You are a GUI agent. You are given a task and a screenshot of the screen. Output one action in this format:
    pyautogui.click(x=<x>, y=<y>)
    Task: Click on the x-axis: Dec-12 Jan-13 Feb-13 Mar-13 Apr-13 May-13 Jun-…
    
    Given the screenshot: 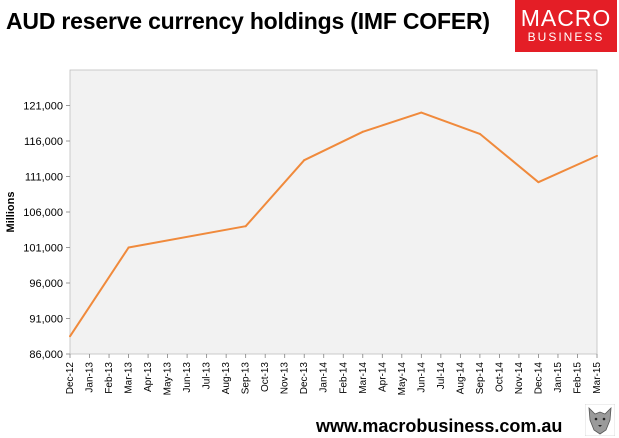 What is the action you would take?
    pyautogui.click(x=334, y=374)
    